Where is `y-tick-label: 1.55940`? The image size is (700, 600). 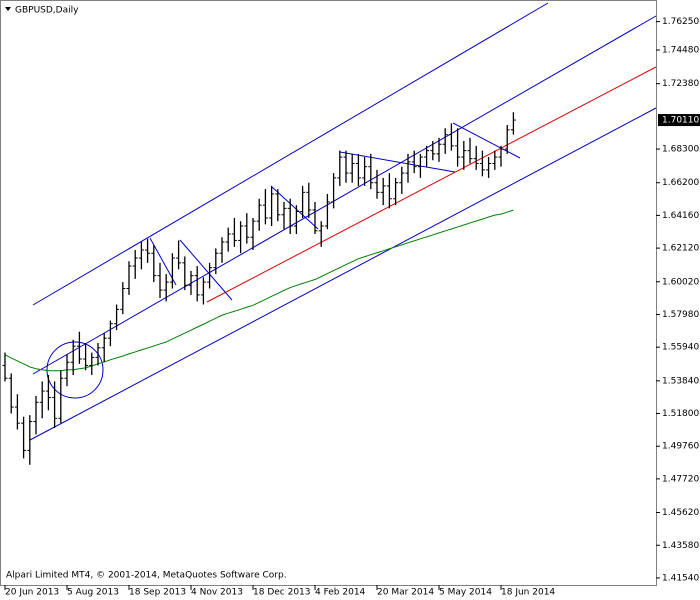 y-tick-label: 1.55940 is located at coordinates (680, 348).